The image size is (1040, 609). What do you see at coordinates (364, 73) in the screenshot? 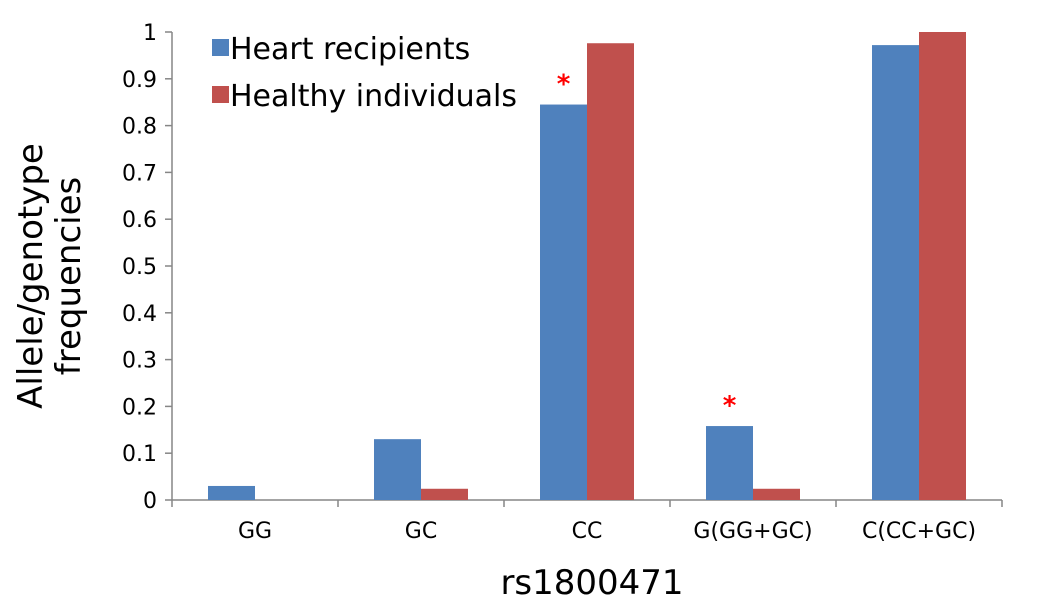
I see `legend: Heart recipients Healthy individuals` at bounding box center [364, 73].